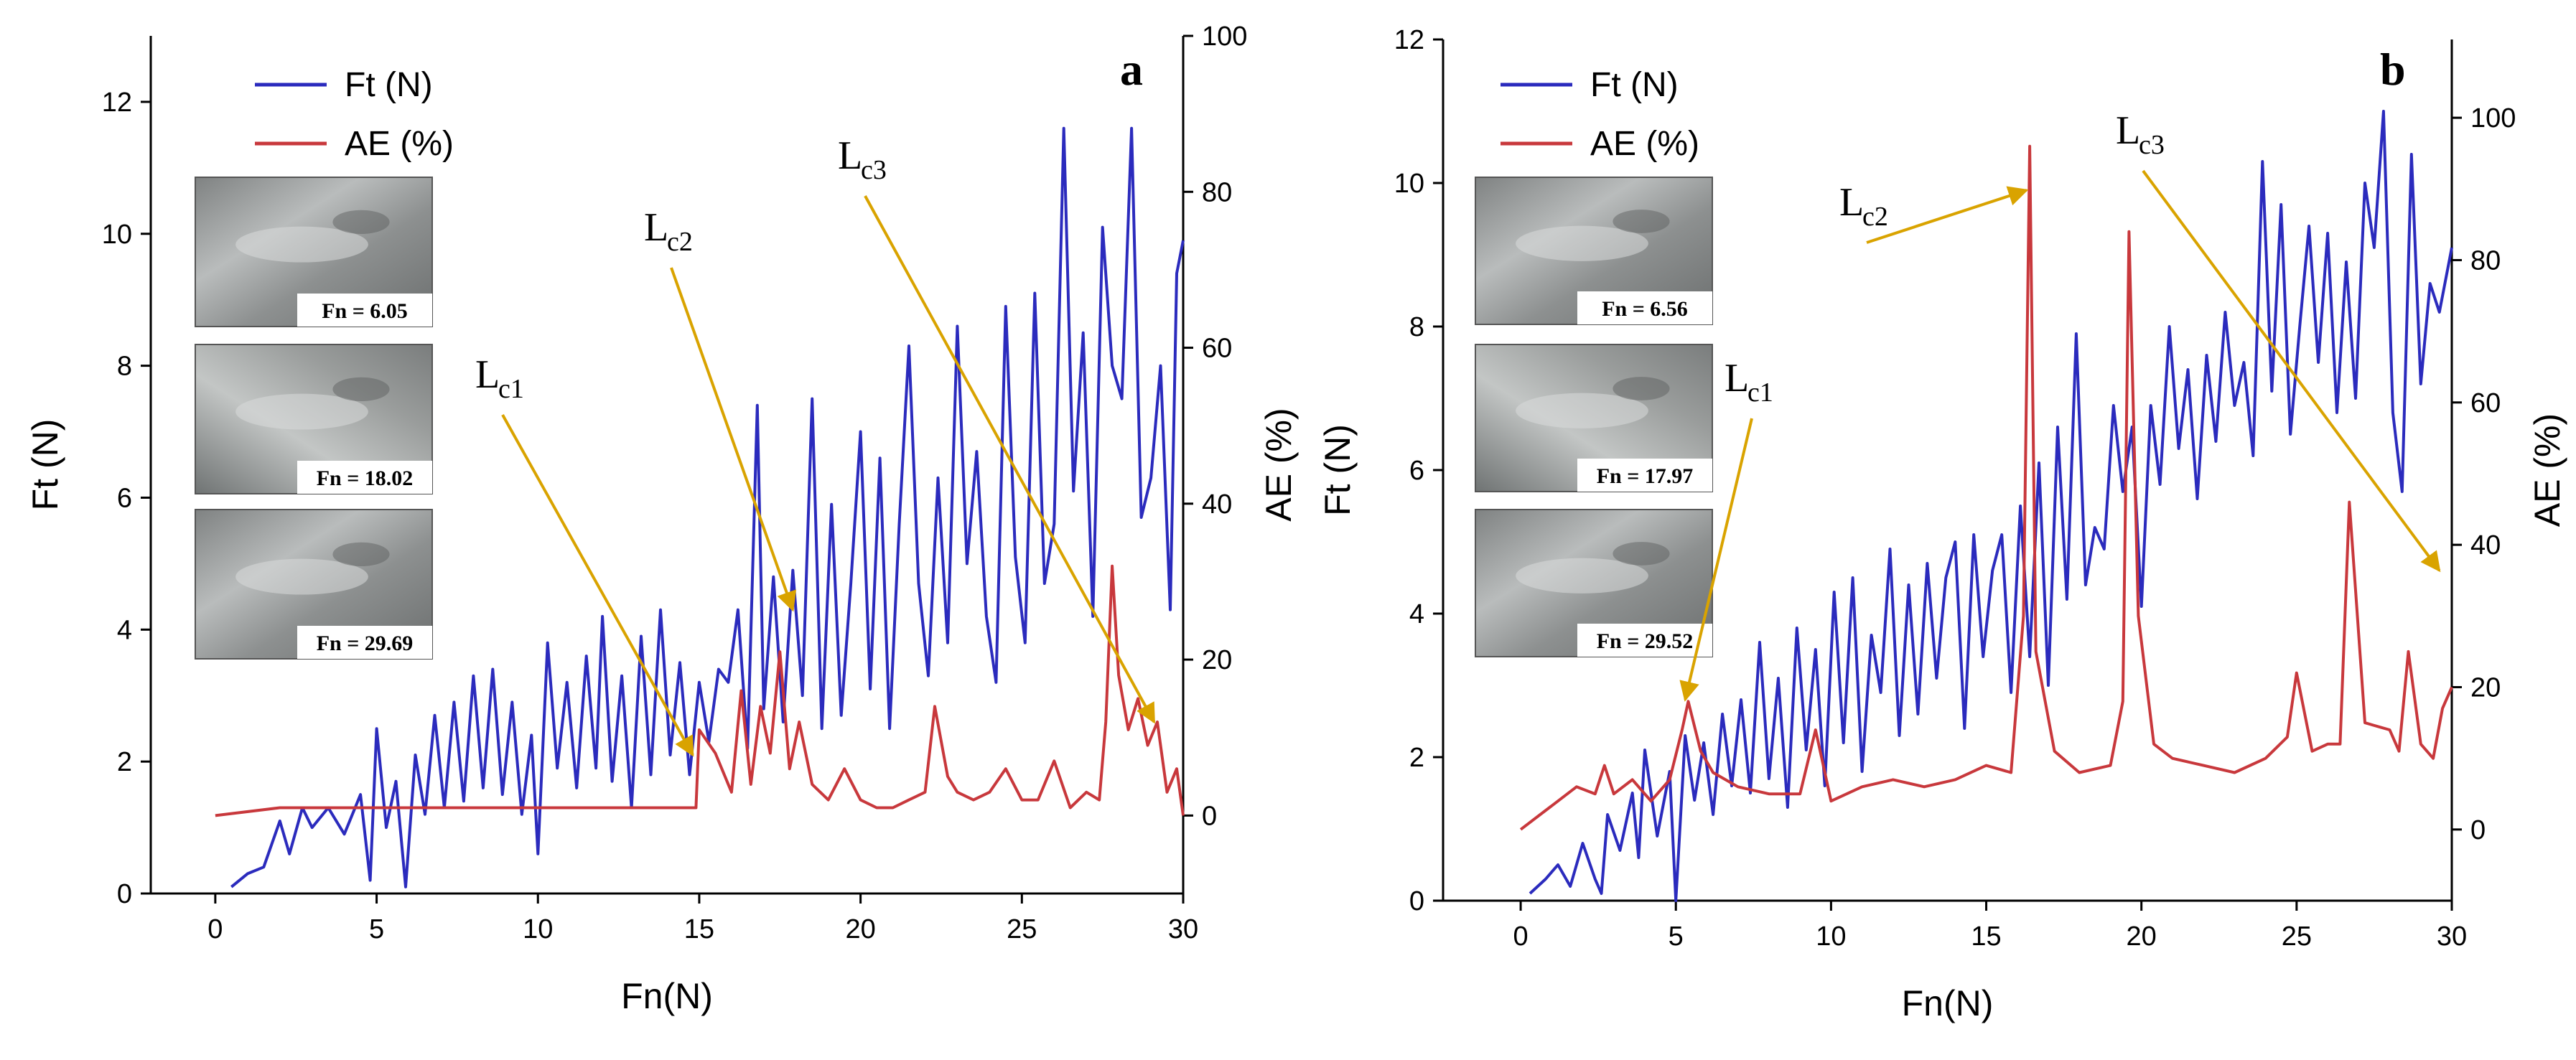  What do you see at coordinates (45, 465) in the screenshot?
I see `y-left-axis-label: Ft (N)` at bounding box center [45, 465].